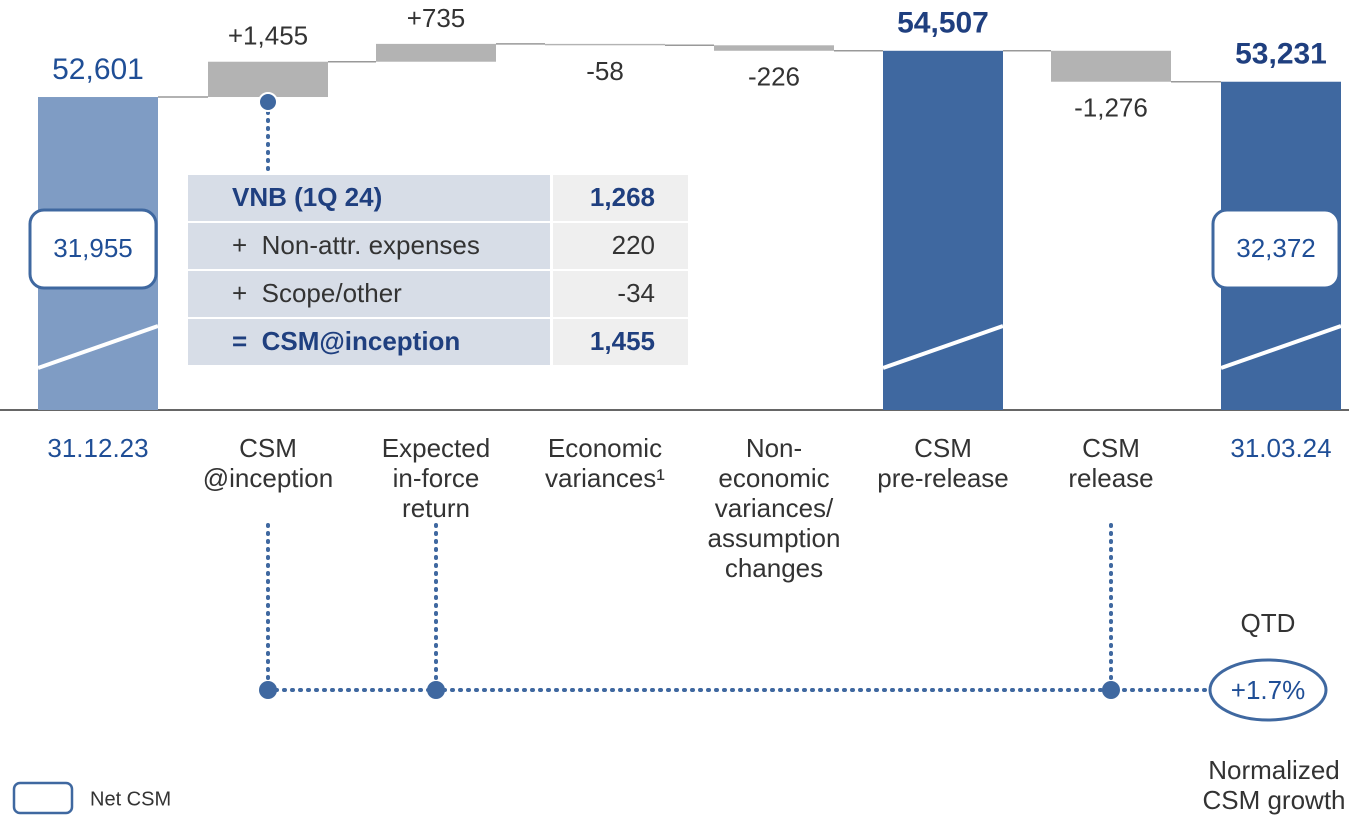  What do you see at coordinates (943, 23) in the screenshot?
I see `value-label: 54,507` at bounding box center [943, 23].